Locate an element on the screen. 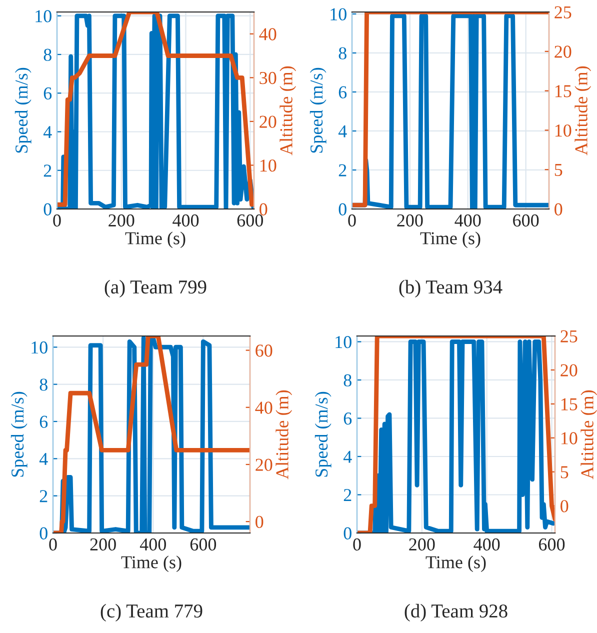  y2-tick-label: 30 is located at coordinates (268, 78).